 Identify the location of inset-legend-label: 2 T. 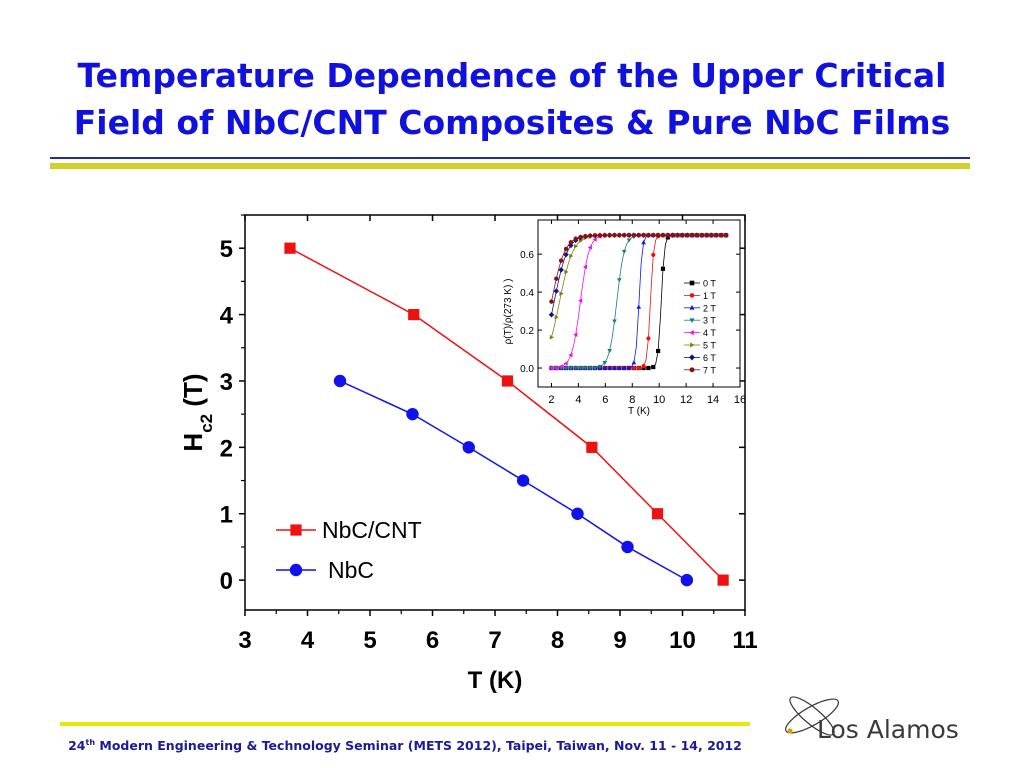
(709, 308).